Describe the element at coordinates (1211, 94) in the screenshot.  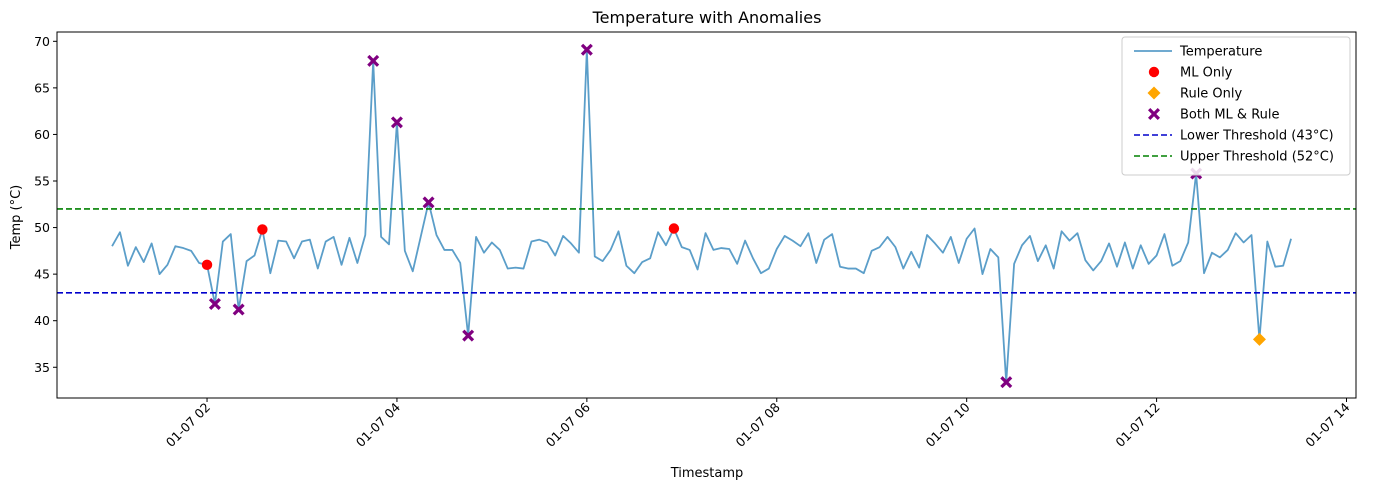
I see `legend-label: Rule Only` at that location.